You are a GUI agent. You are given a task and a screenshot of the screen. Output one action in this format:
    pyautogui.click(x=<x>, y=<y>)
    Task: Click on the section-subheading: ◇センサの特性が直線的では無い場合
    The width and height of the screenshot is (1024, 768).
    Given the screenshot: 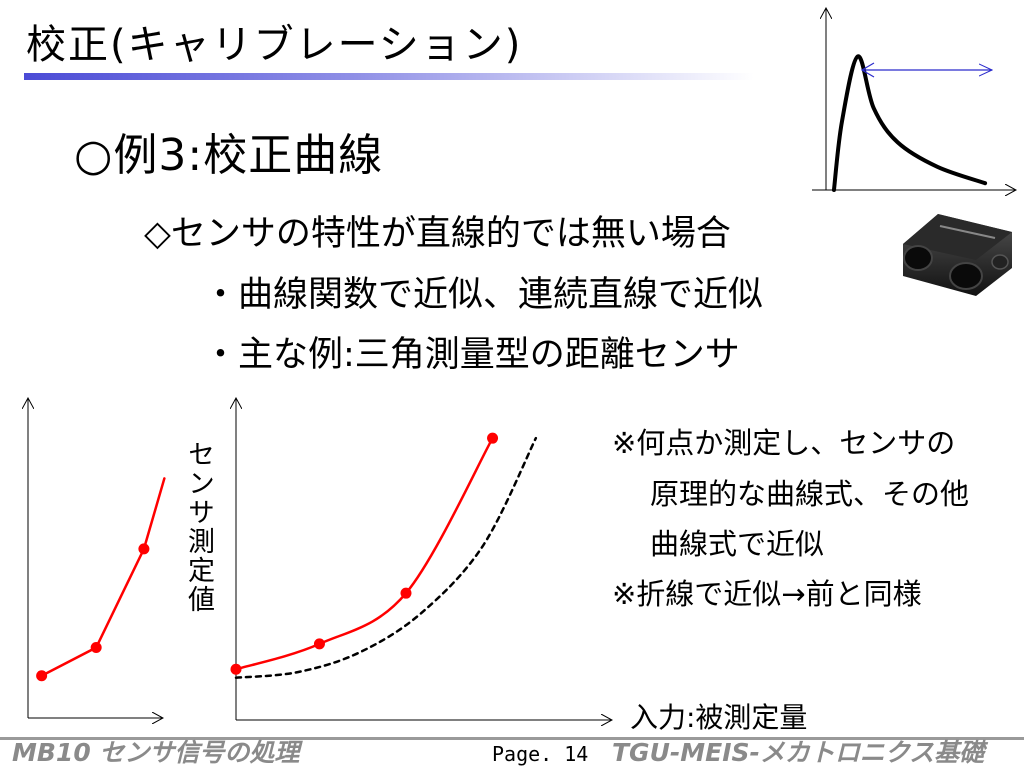 What is the action you would take?
    pyautogui.click(x=437, y=234)
    